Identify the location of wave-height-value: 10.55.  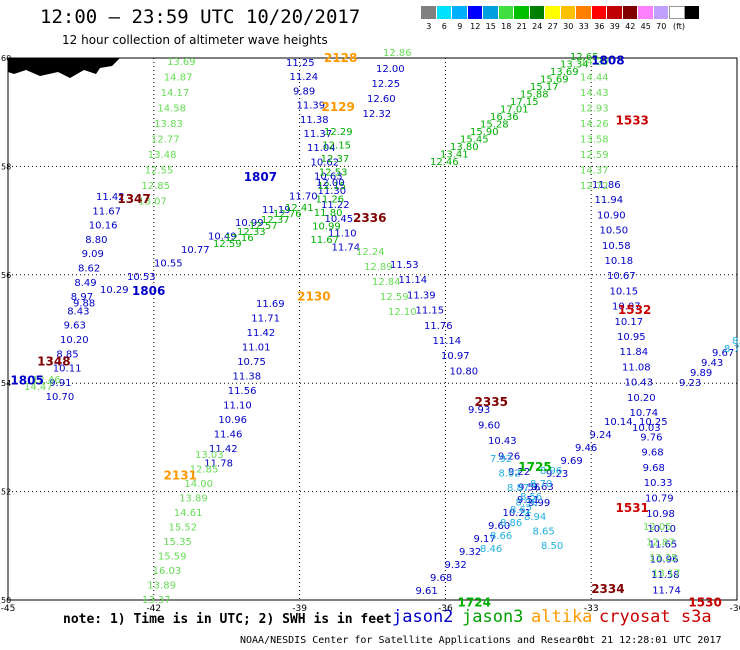
(168, 263).